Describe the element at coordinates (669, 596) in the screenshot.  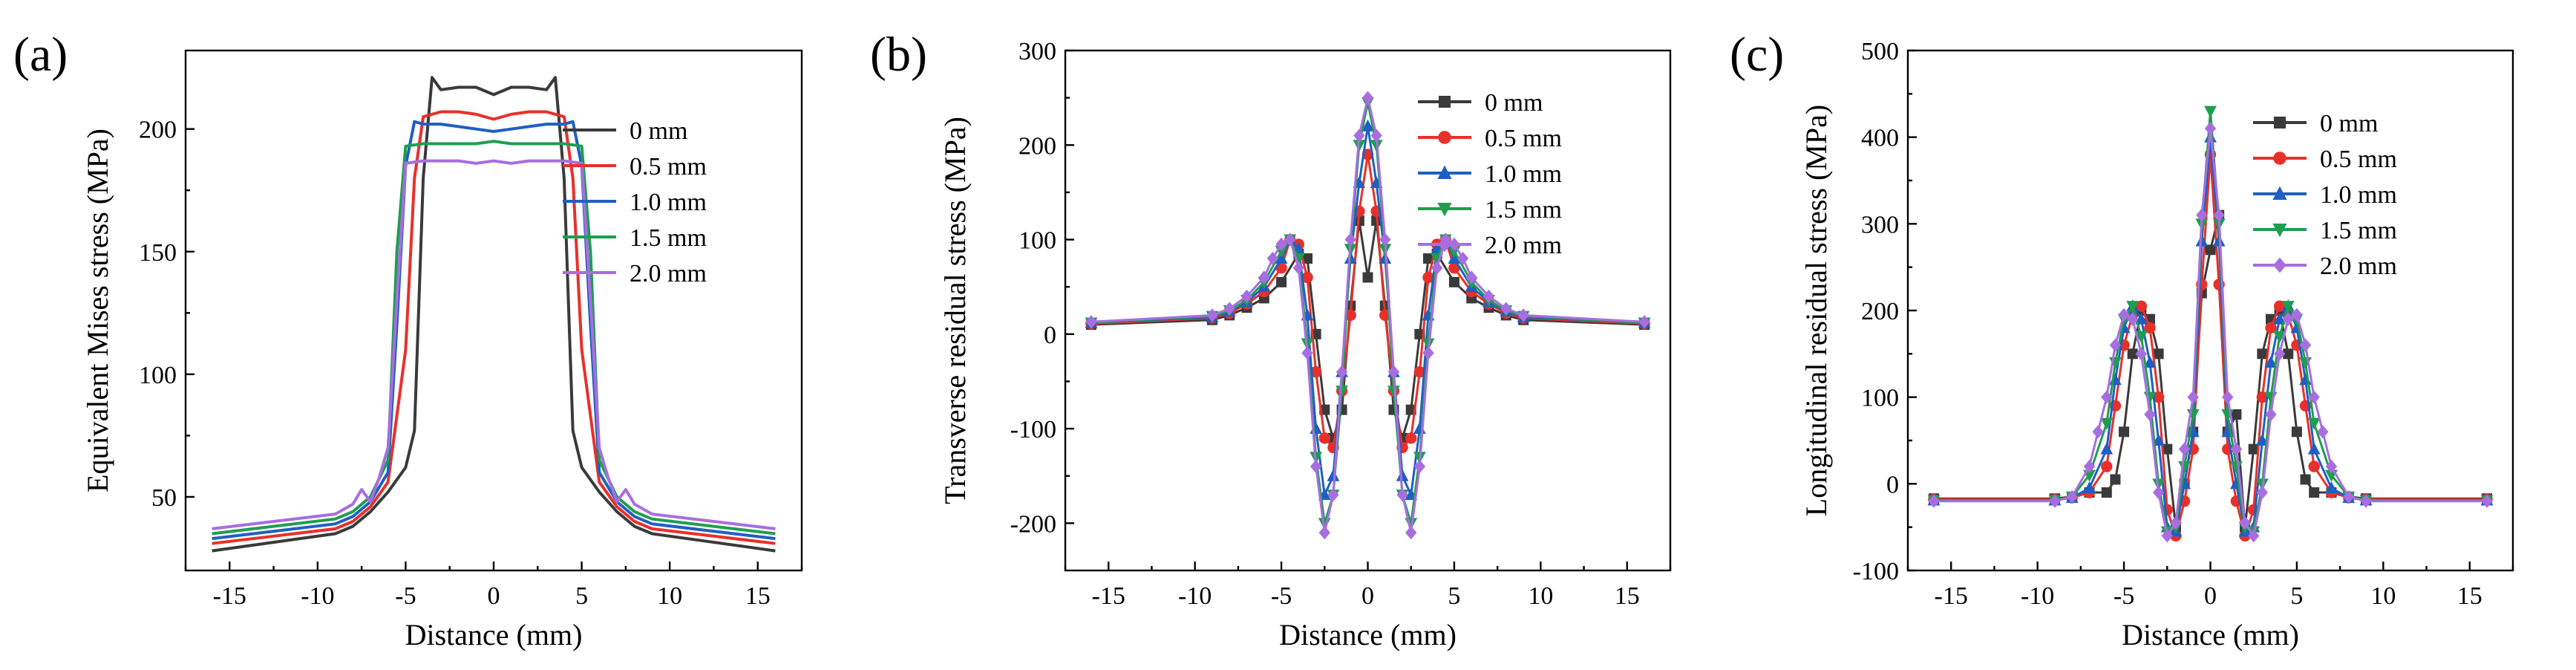
I see `x-tick-label: 10` at that location.